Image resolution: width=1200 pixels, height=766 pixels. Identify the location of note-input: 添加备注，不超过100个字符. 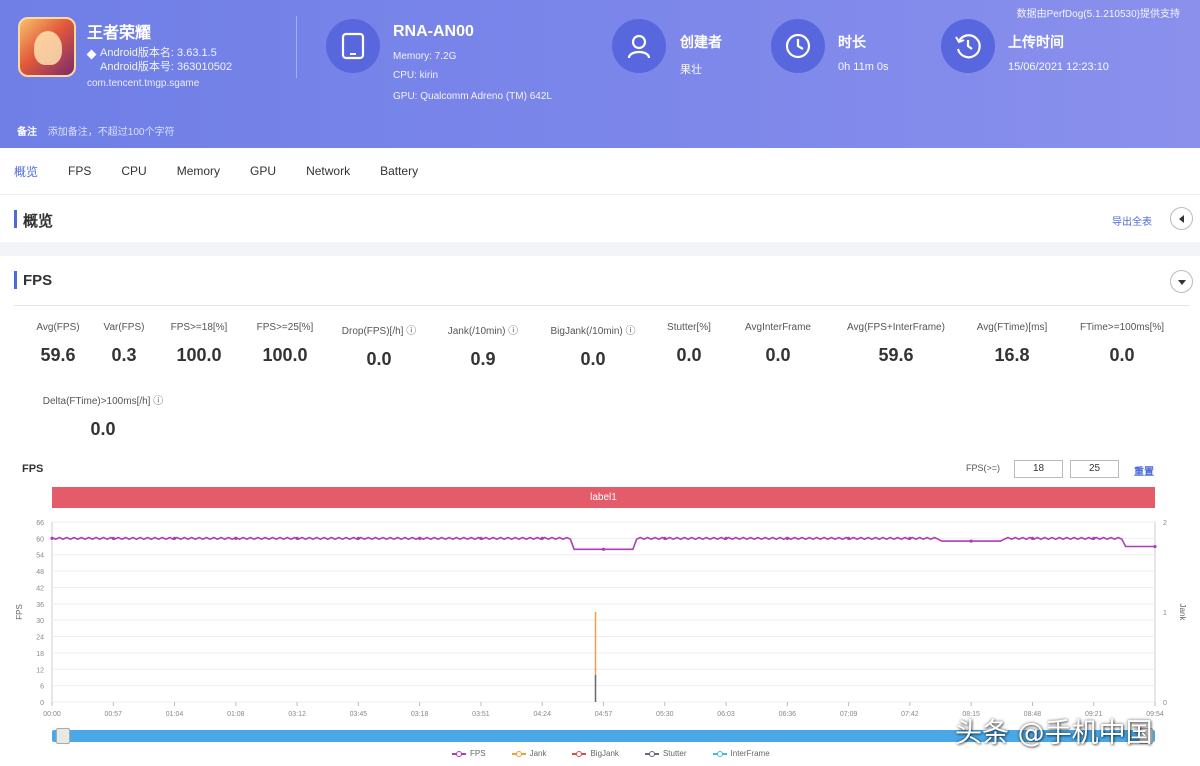
(111, 132).